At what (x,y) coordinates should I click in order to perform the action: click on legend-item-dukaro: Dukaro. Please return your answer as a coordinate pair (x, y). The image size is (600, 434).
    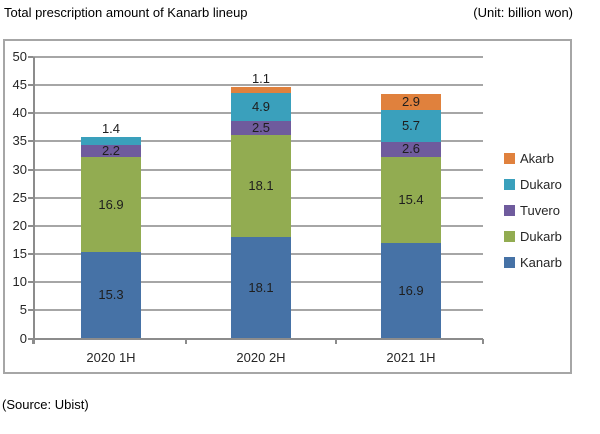
    Looking at the image, I should click on (533, 184).